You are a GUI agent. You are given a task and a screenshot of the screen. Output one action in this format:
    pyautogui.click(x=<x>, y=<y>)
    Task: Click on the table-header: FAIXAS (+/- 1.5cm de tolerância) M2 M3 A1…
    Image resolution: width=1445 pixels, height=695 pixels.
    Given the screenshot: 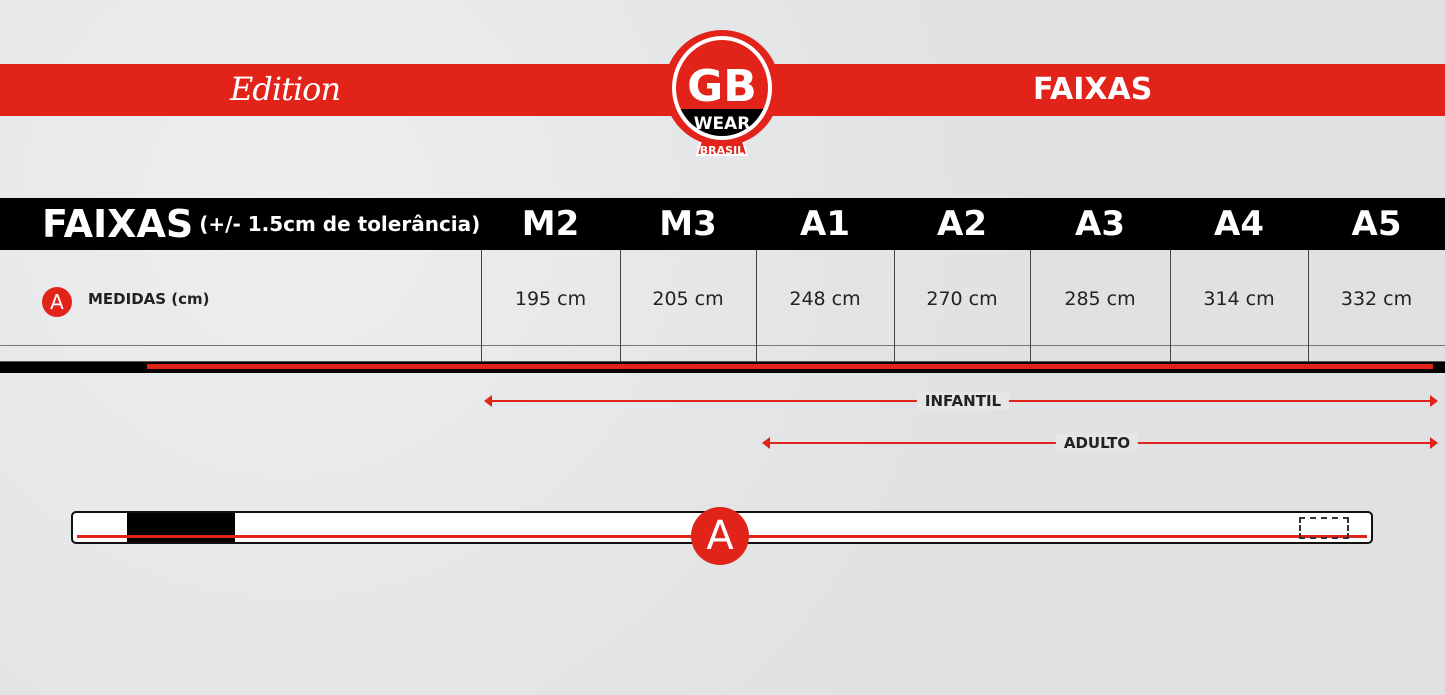 What is the action you would take?
    pyautogui.click(x=722, y=224)
    